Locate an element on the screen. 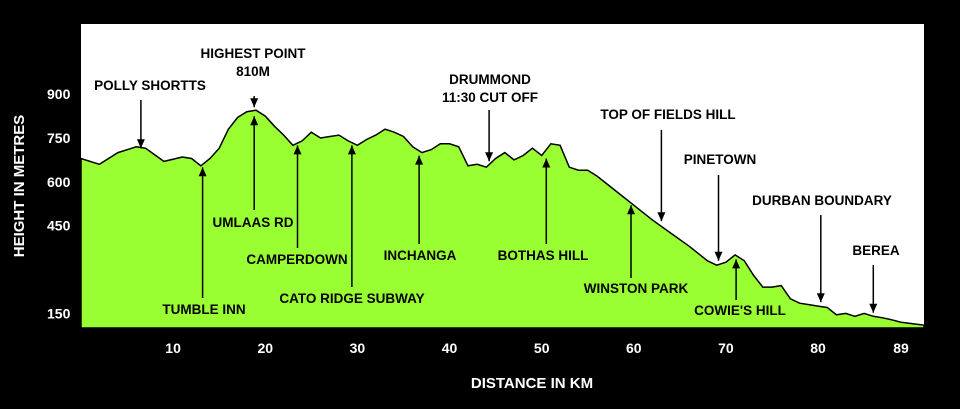  x-tick-label: 30 is located at coordinates (358, 348).